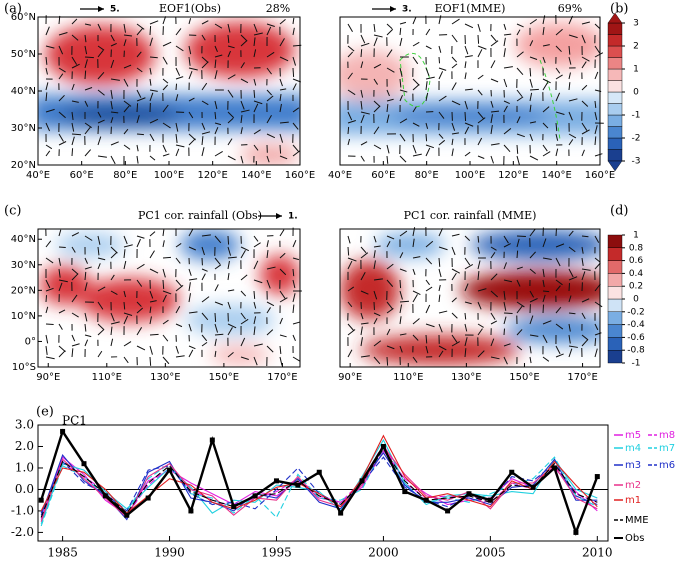 Image resolution: width=685 pixels, height=562 pixels. Describe the element at coordinates (23, 316) in the screenshot. I see `y-tick-label: 10°N` at that location.